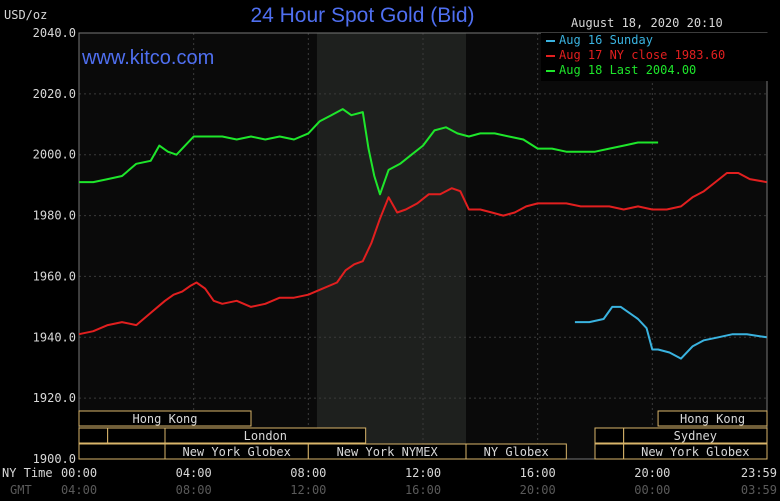  What do you see at coordinates (652, 490) in the screenshot?
I see `x-tick-label-gmt: 00:00` at bounding box center [652, 490].